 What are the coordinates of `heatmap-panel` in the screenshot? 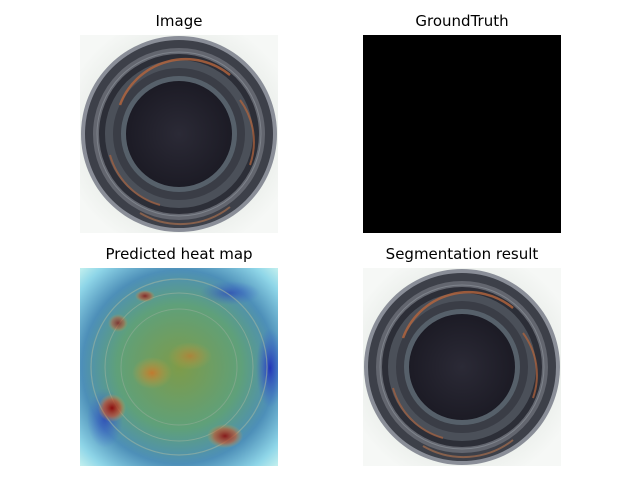 It's located at (179, 367).